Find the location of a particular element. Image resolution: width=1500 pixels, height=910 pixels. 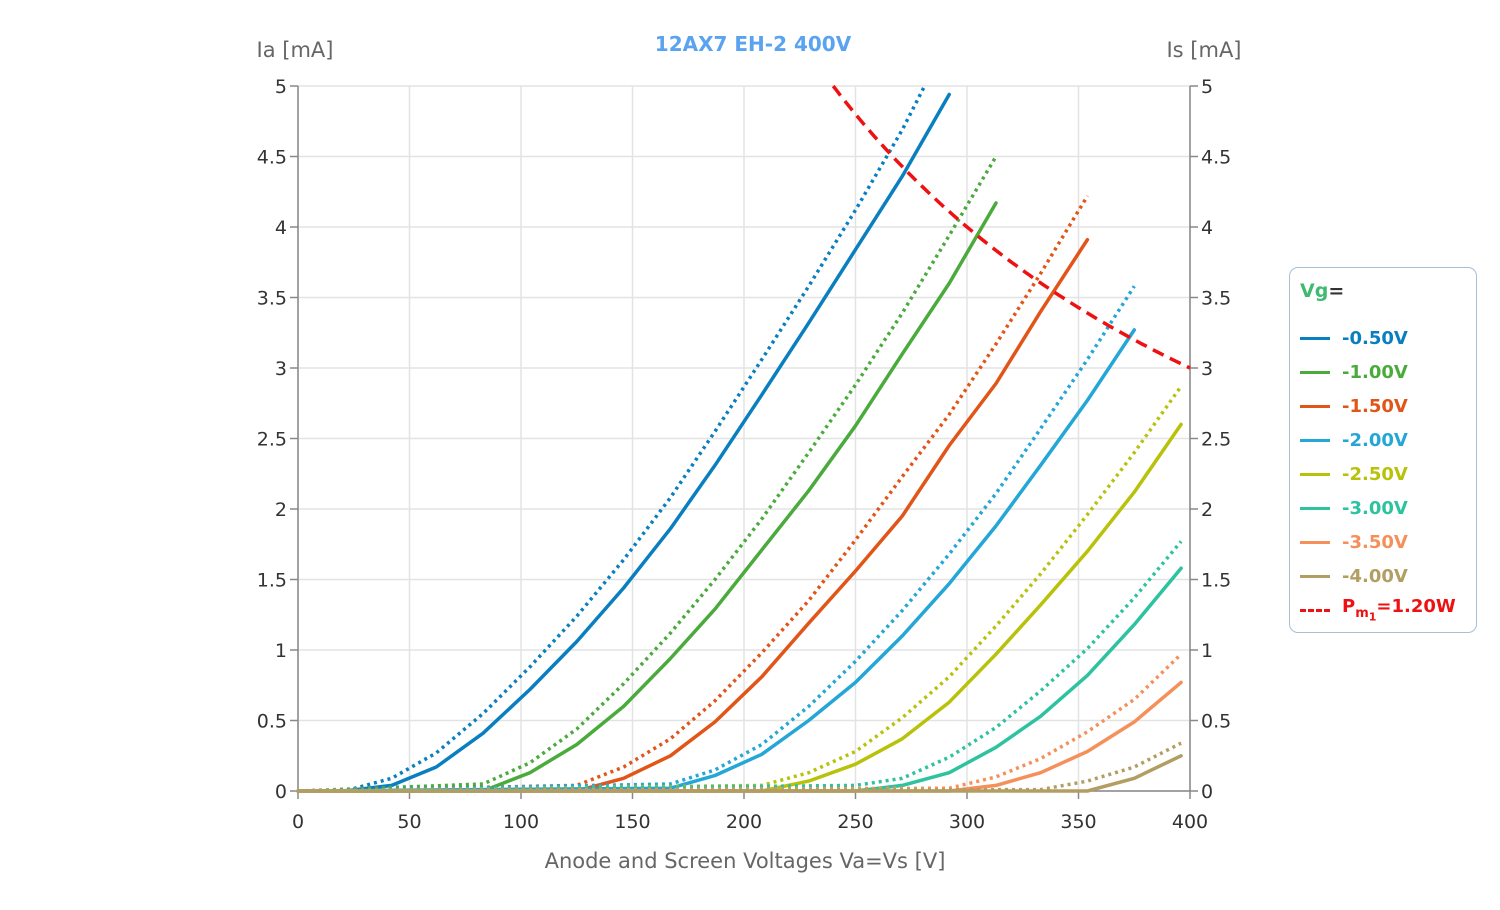

y-right-tick-label: 0 is located at coordinates (1207, 792).